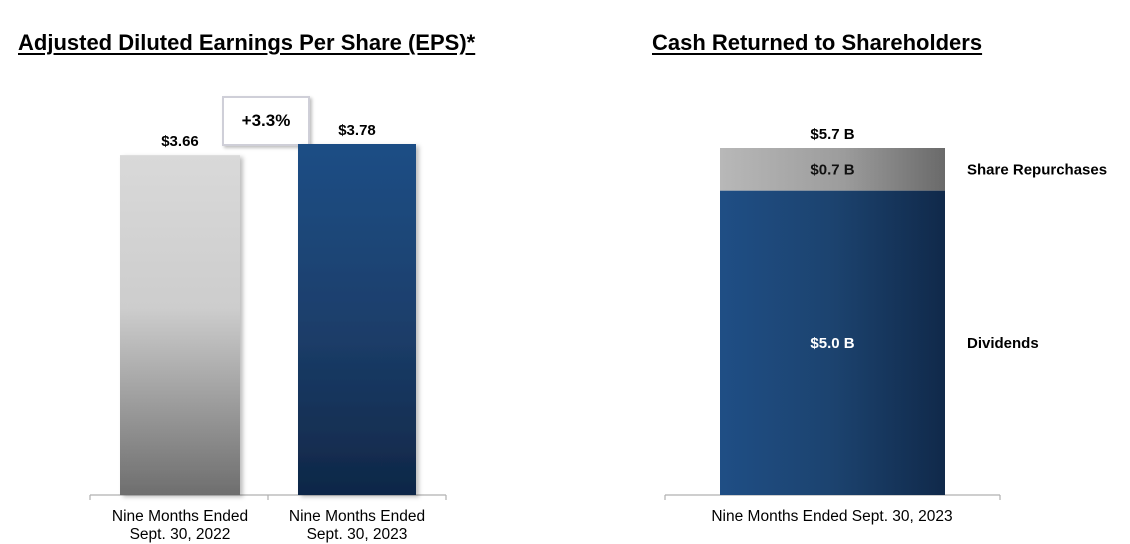 The height and width of the screenshot is (544, 1130). Describe the element at coordinates (831, 516) in the screenshot. I see `cash-category-label: Nine Months Ended Sept. 30, 2023` at that location.